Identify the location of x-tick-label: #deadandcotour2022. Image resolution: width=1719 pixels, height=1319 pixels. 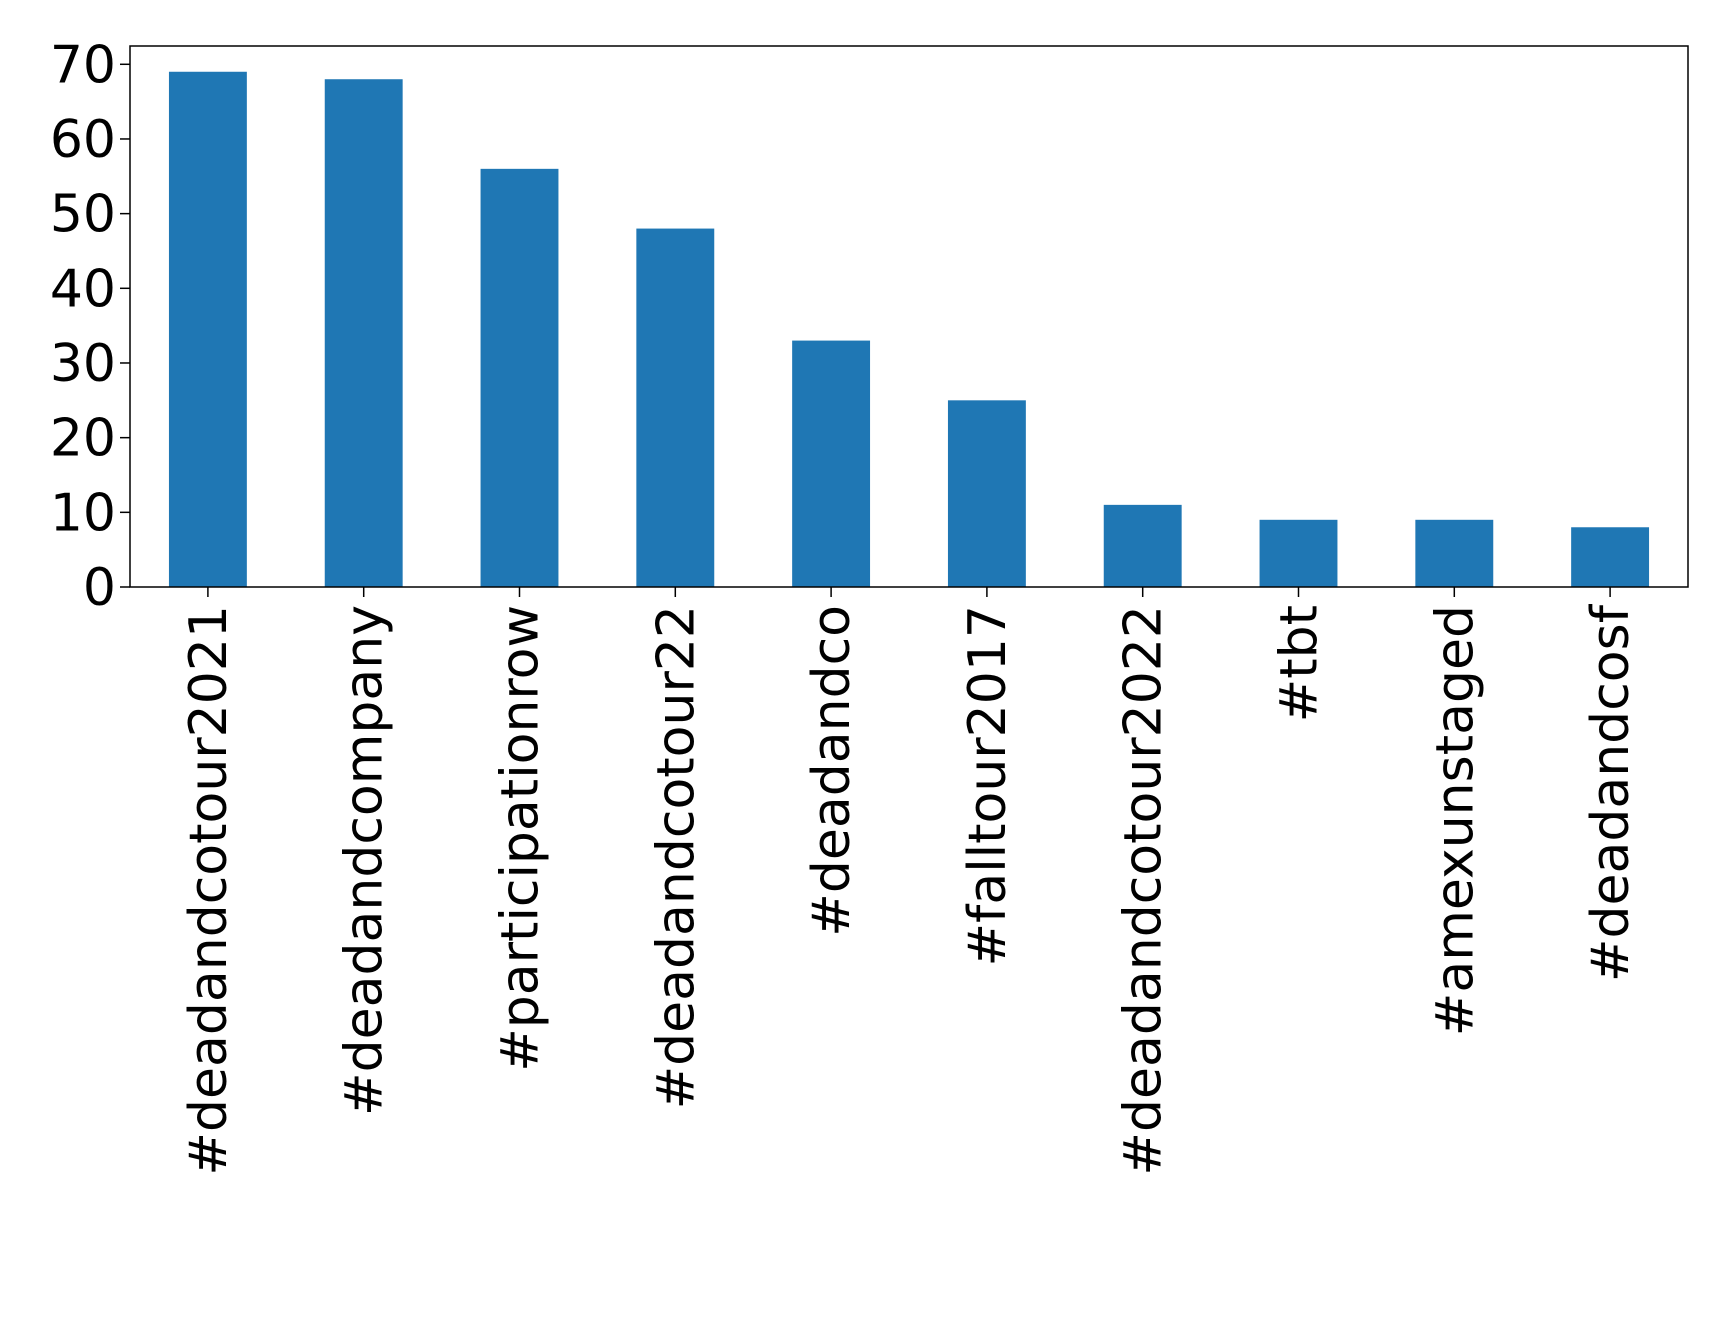
(1144, 890).